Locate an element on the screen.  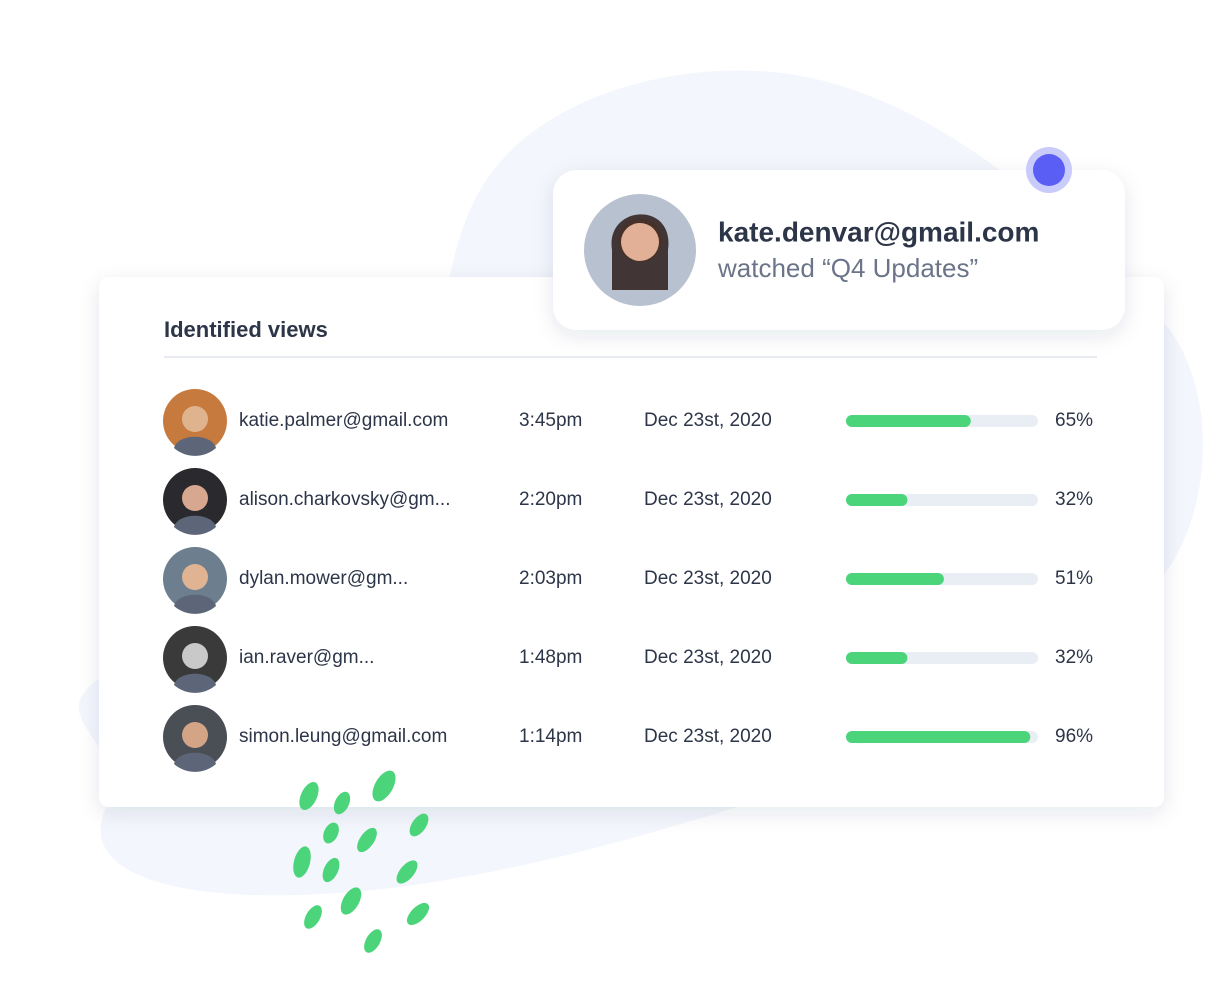
row-time: 1:14pm is located at coordinates (550, 736).